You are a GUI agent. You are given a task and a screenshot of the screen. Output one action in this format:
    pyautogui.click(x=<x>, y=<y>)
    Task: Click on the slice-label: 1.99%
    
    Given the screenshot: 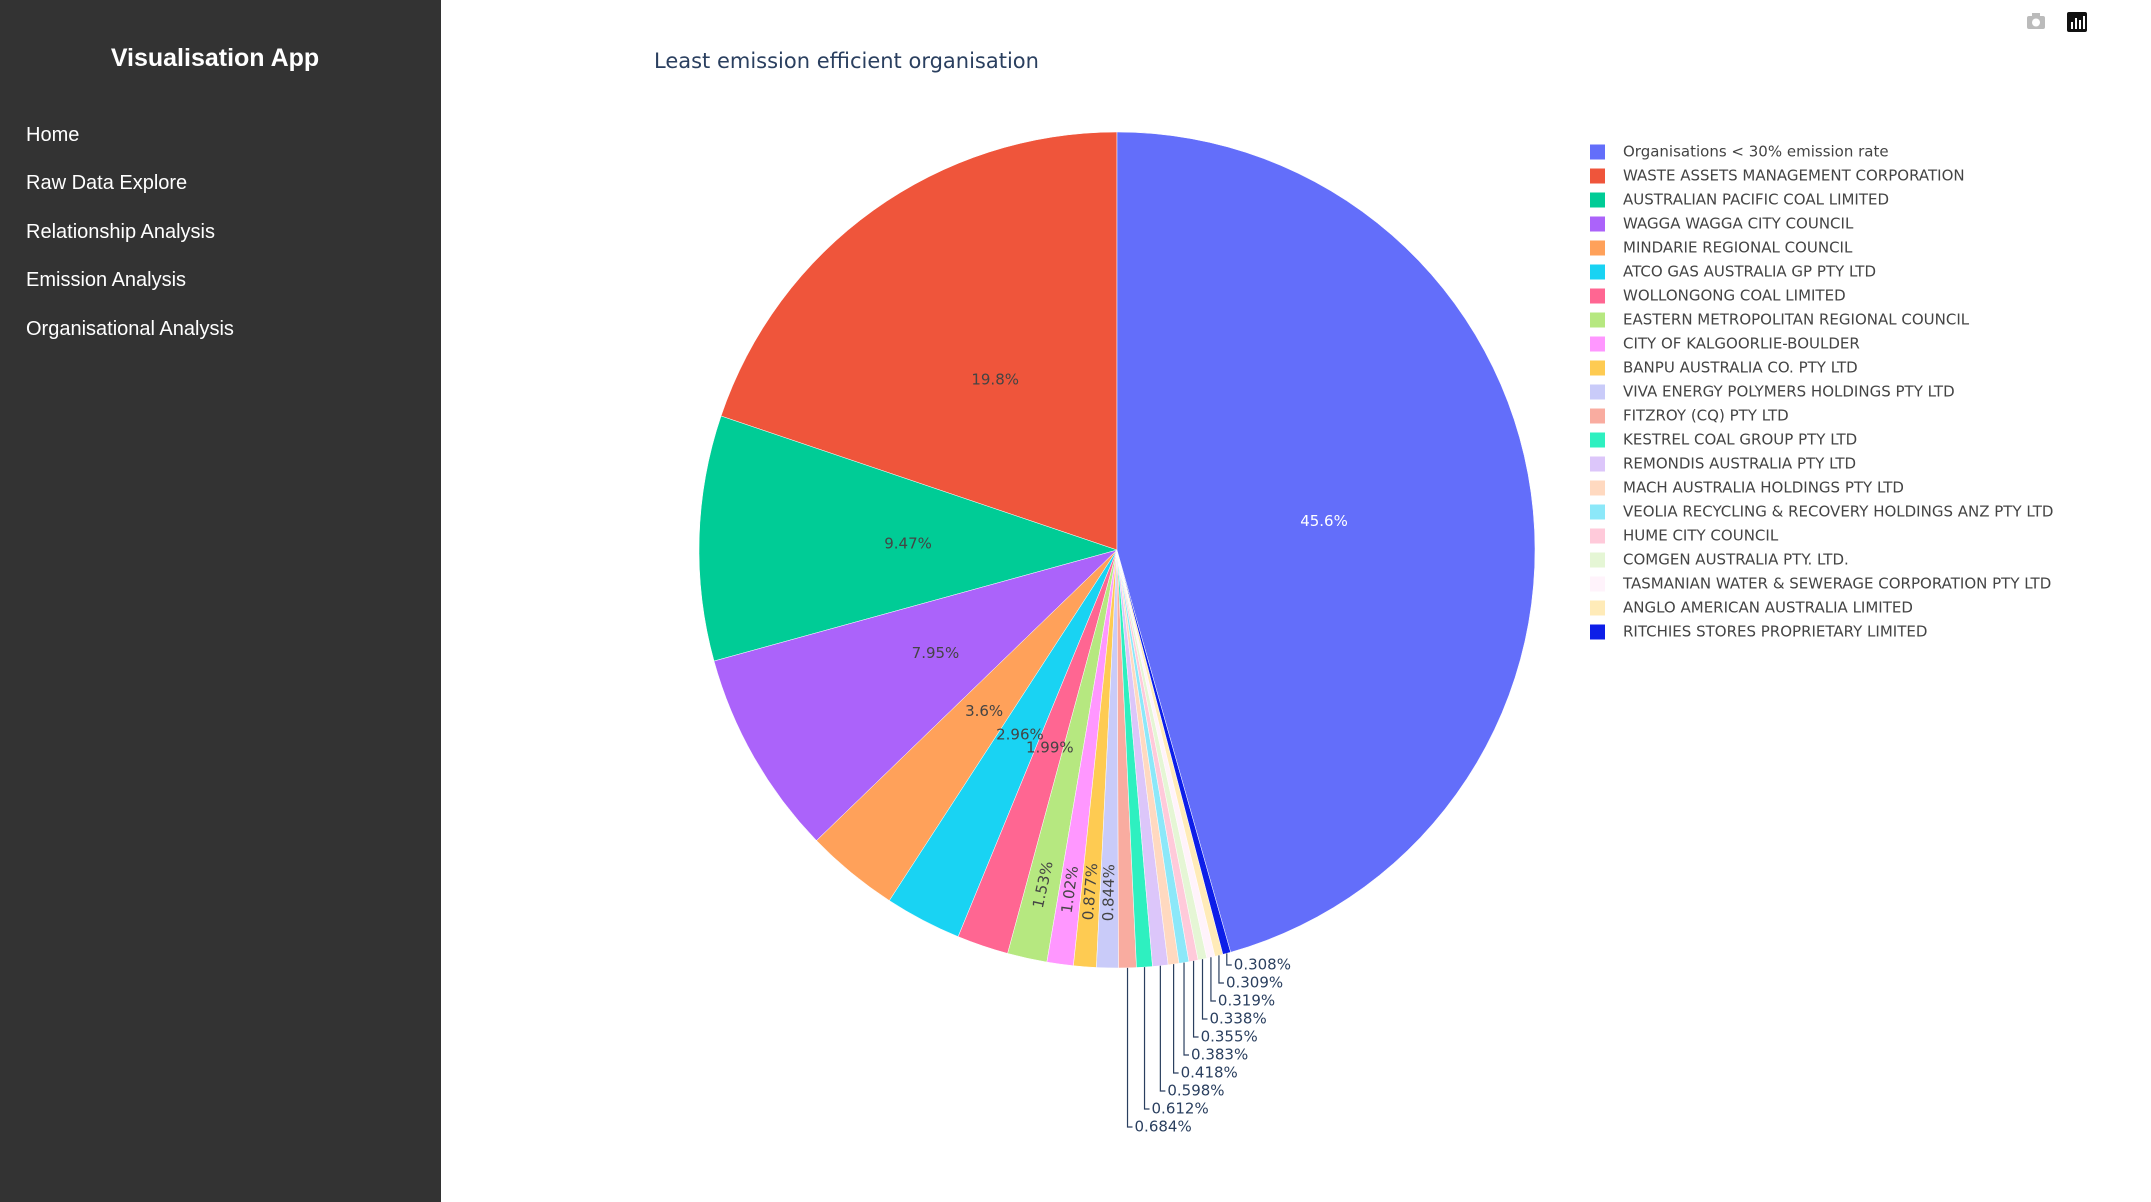 What is the action you would take?
    pyautogui.click(x=1050, y=747)
    